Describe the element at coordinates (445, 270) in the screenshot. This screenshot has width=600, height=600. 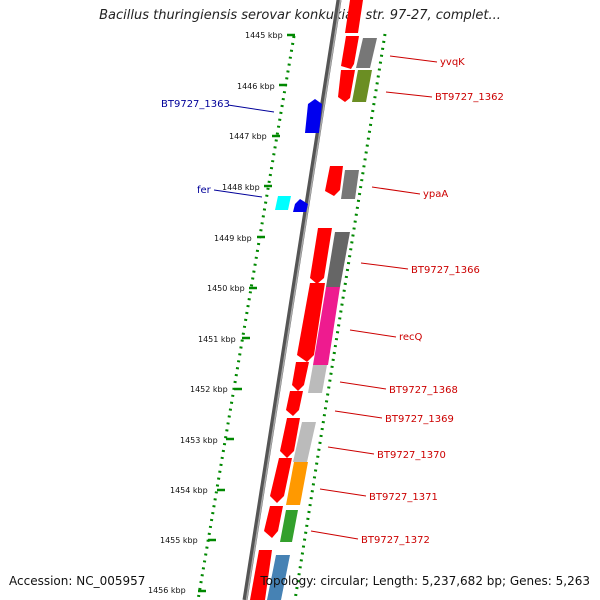
I see `gene-label-bt9727-1366: BT9727_1366` at that location.